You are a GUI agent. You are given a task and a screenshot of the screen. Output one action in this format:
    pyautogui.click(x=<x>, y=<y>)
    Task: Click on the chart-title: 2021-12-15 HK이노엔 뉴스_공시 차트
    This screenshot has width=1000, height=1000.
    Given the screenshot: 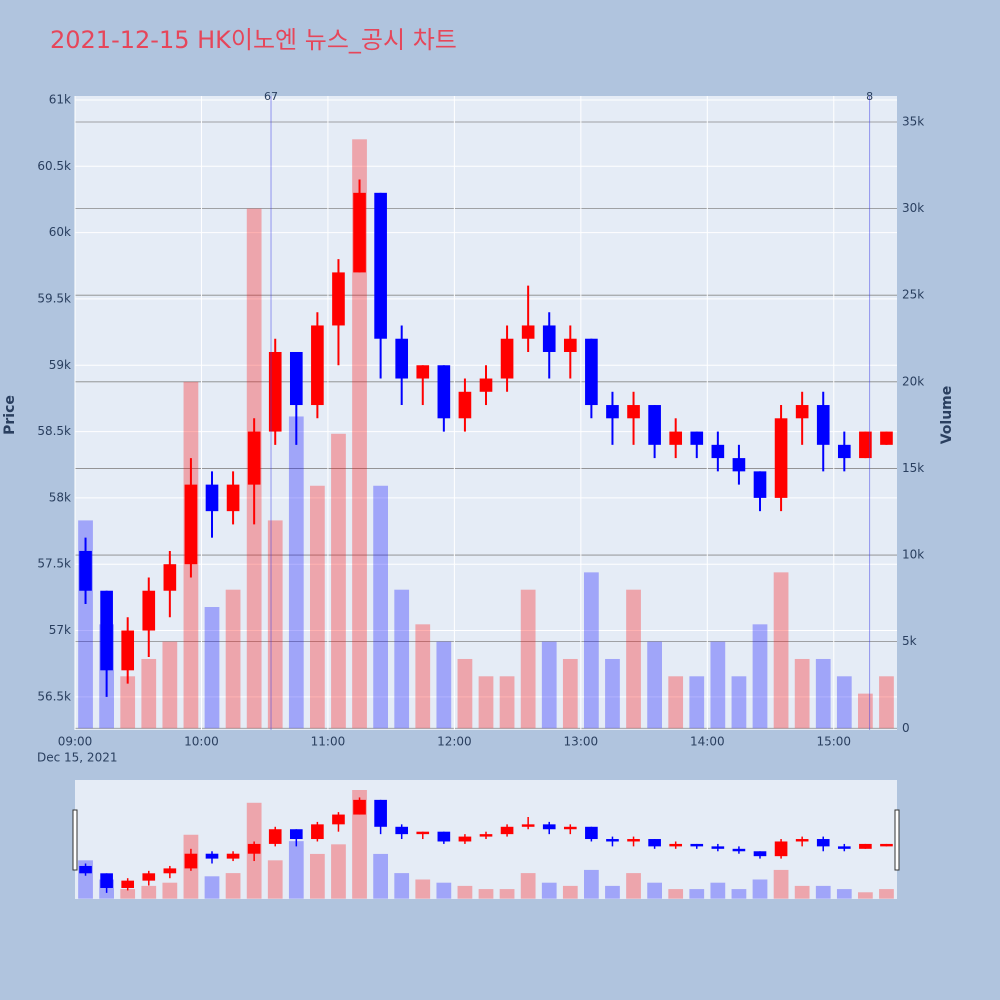 What is the action you would take?
    pyautogui.click(x=253, y=40)
    